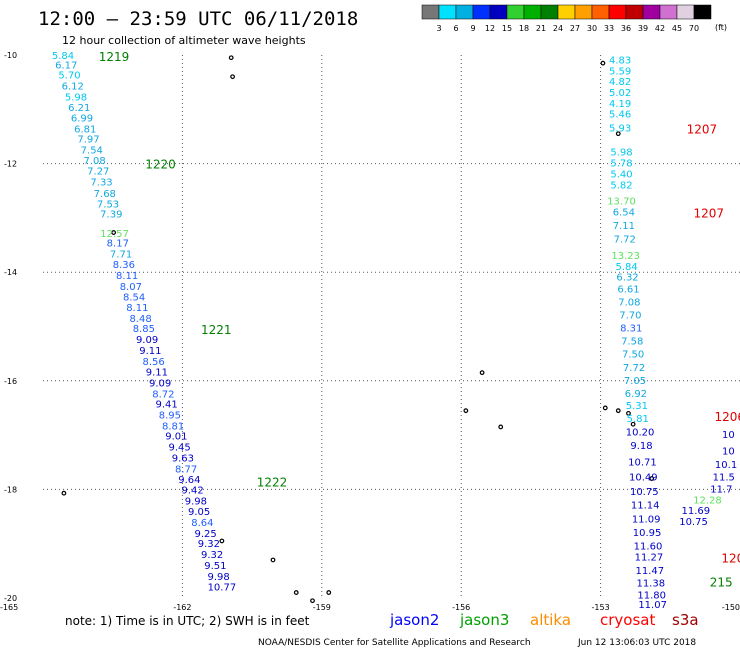 This screenshot has width=740, height=650. Describe the element at coordinates (646, 519) in the screenshot. I see `swh-value: 11.09` at that location.